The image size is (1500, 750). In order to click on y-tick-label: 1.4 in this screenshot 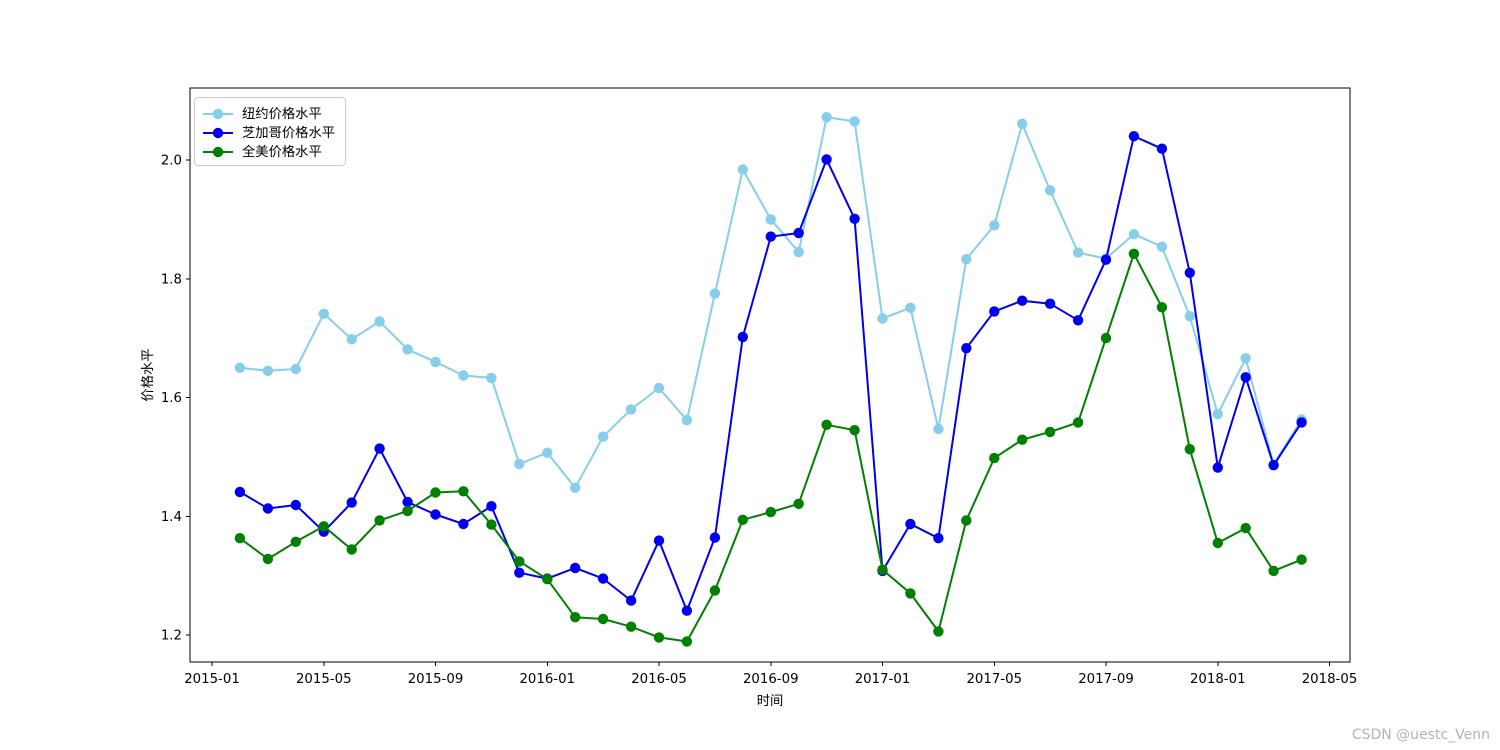, I will do `click(171, 517)`.